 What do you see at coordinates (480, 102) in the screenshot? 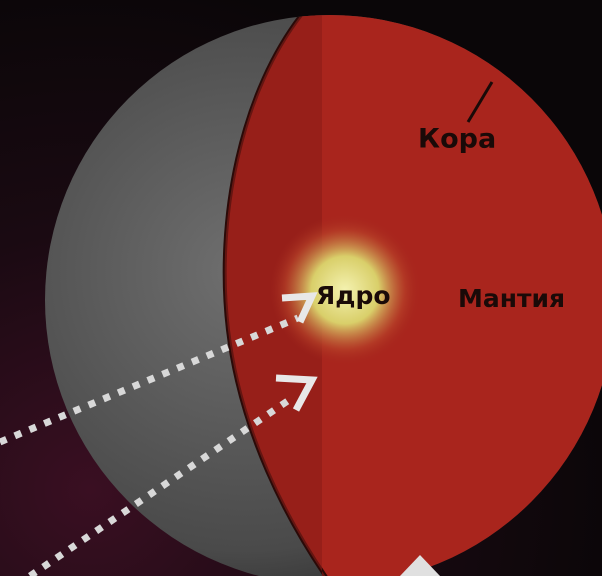
I see `crust-pointer` at bounding box center [480, 102].